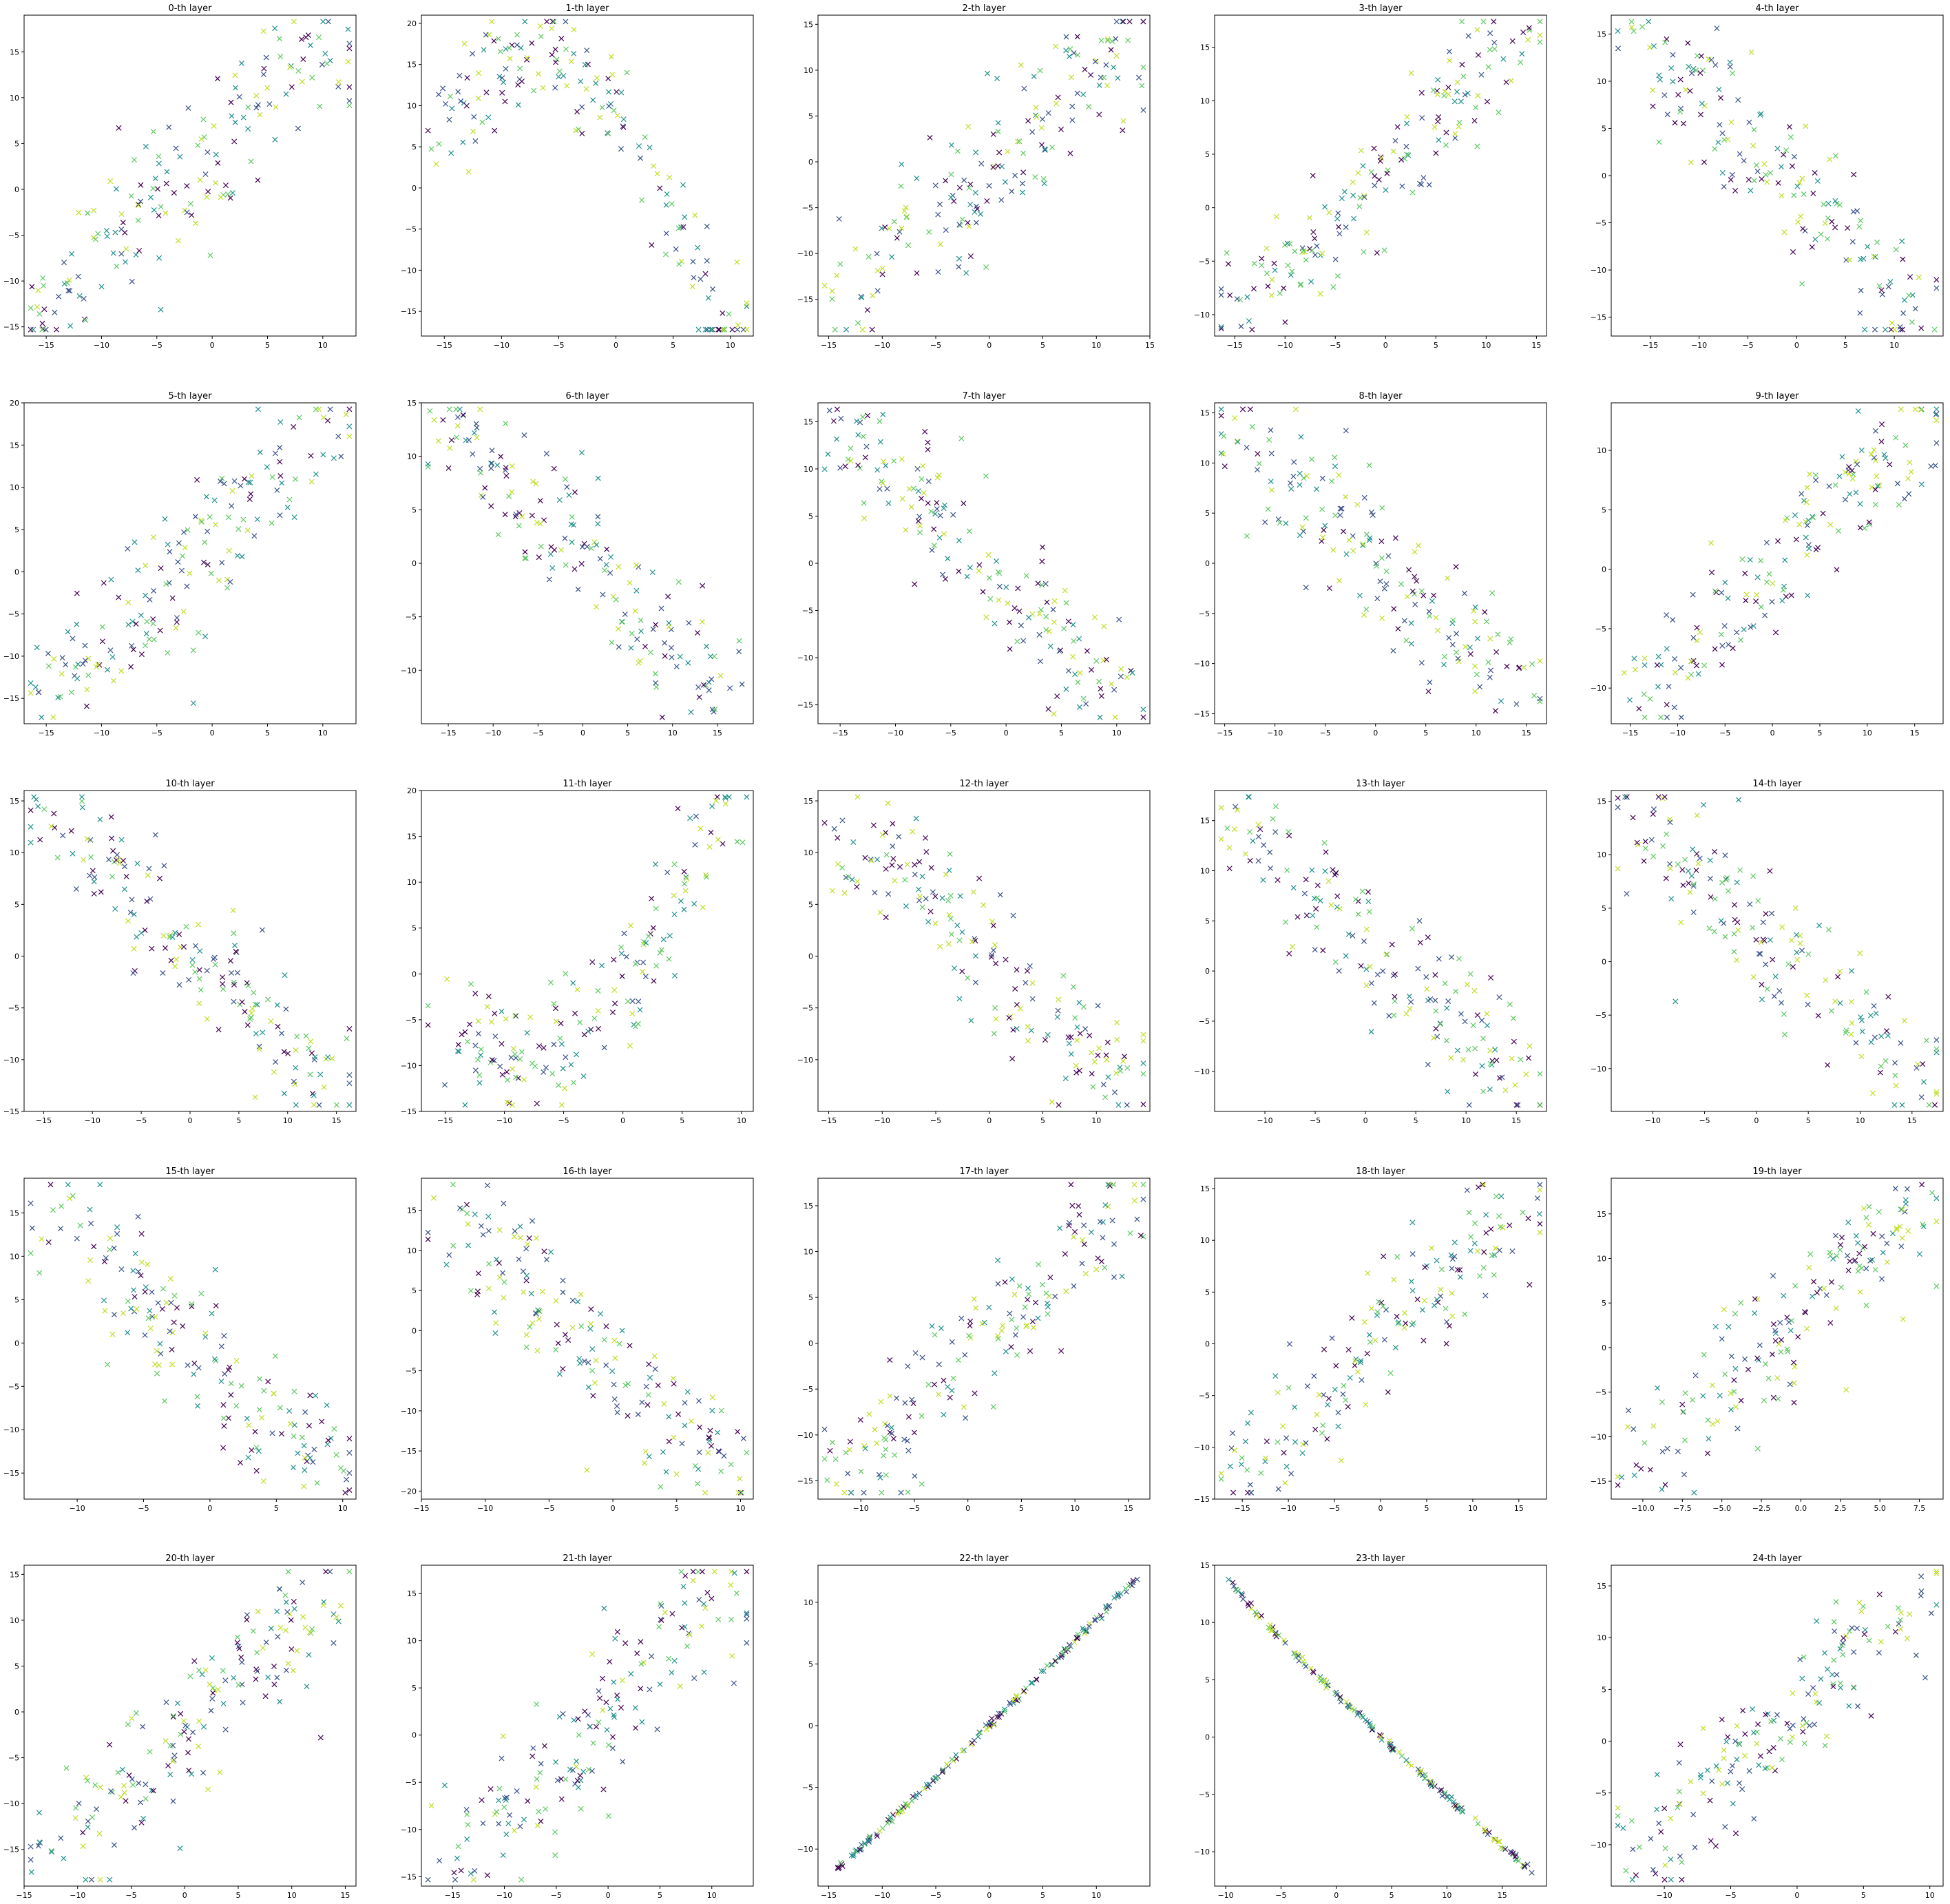 The image size is (1950, 1904). Describe the element at coordinates (16, 956) in the screenshot. I see `y-tick-label: 0` at that location.